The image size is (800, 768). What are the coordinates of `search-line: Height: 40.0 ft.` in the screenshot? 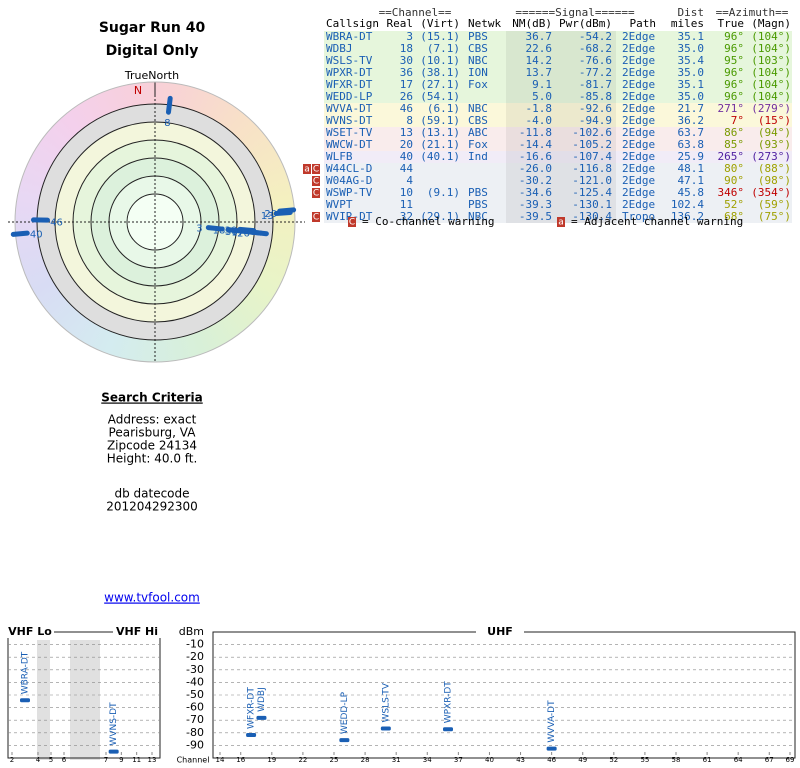 It's located at (152, 459).